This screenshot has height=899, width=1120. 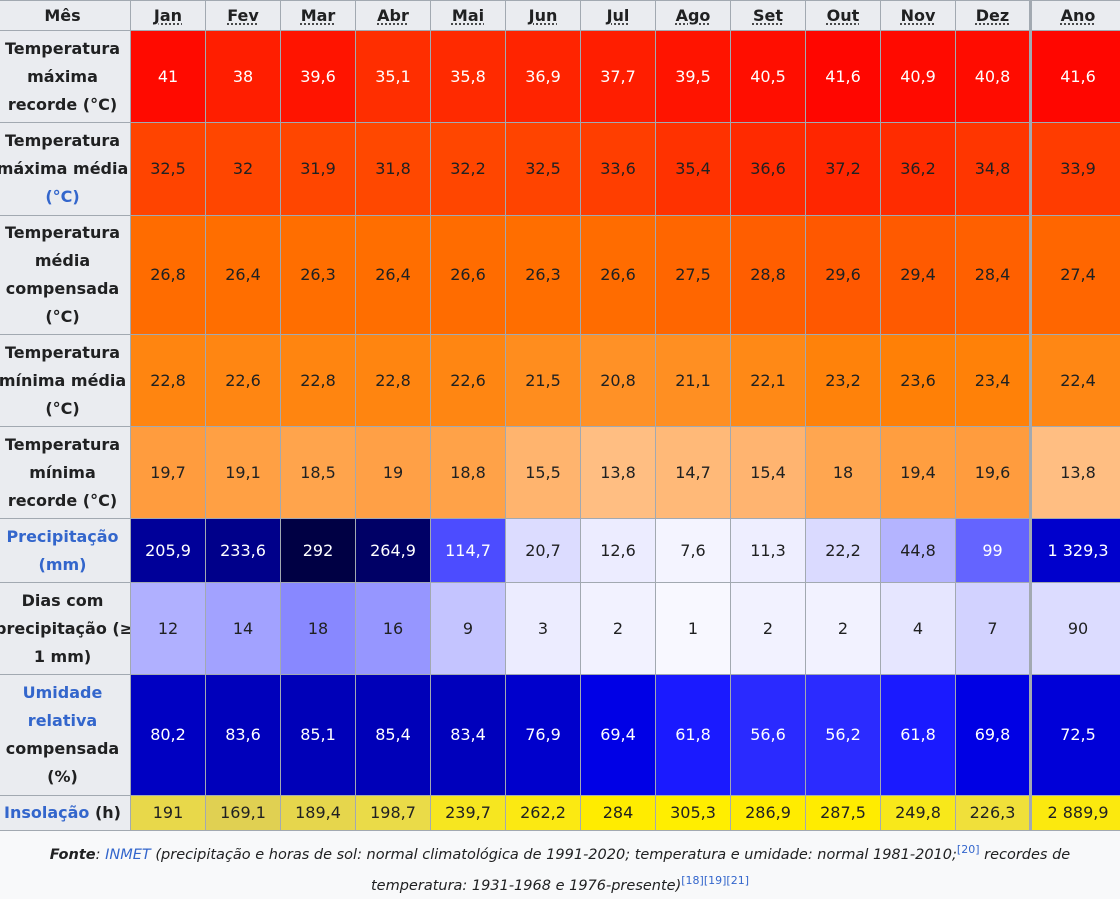 I want to click on value-cell: 40,9, so click(x=918, y=77).